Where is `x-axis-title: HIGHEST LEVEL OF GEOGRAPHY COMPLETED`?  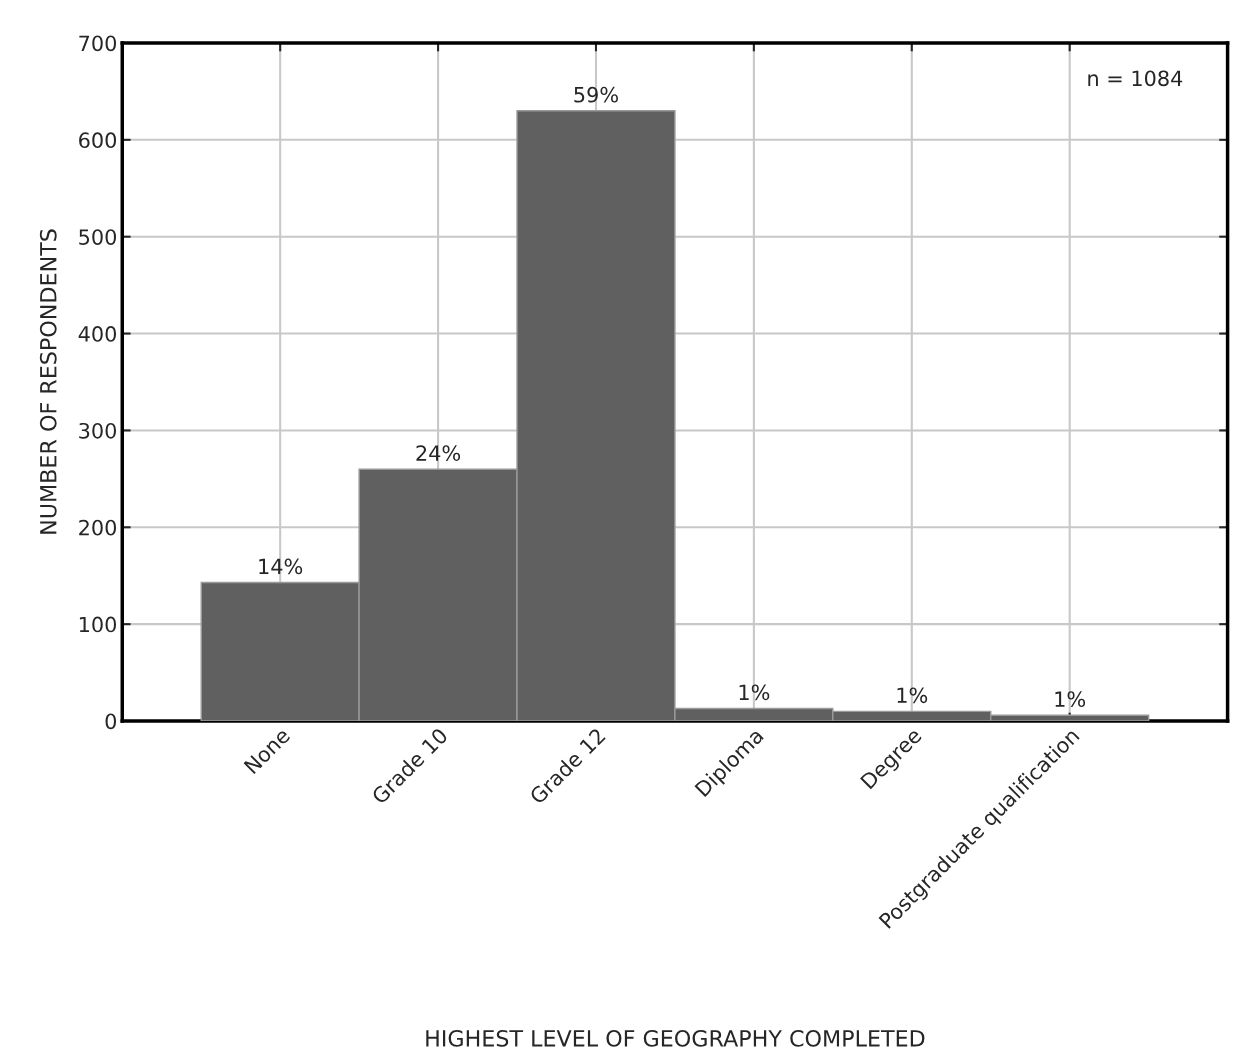
x-axis-title: HIGHEST LEVEL OF GEOGRAPHY COMPLETED is located at coordinates (675, 1038).